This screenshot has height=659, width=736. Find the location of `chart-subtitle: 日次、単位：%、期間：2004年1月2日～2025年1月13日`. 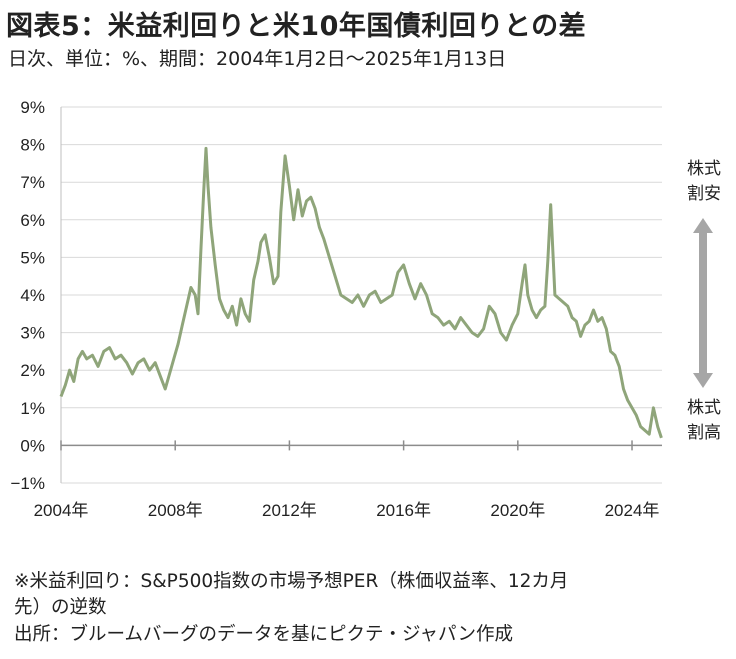

chart-subtitle: 日次、単位：%、期間：2004年1月2日～2025年1月13日 is located at coordinates (257, 59).